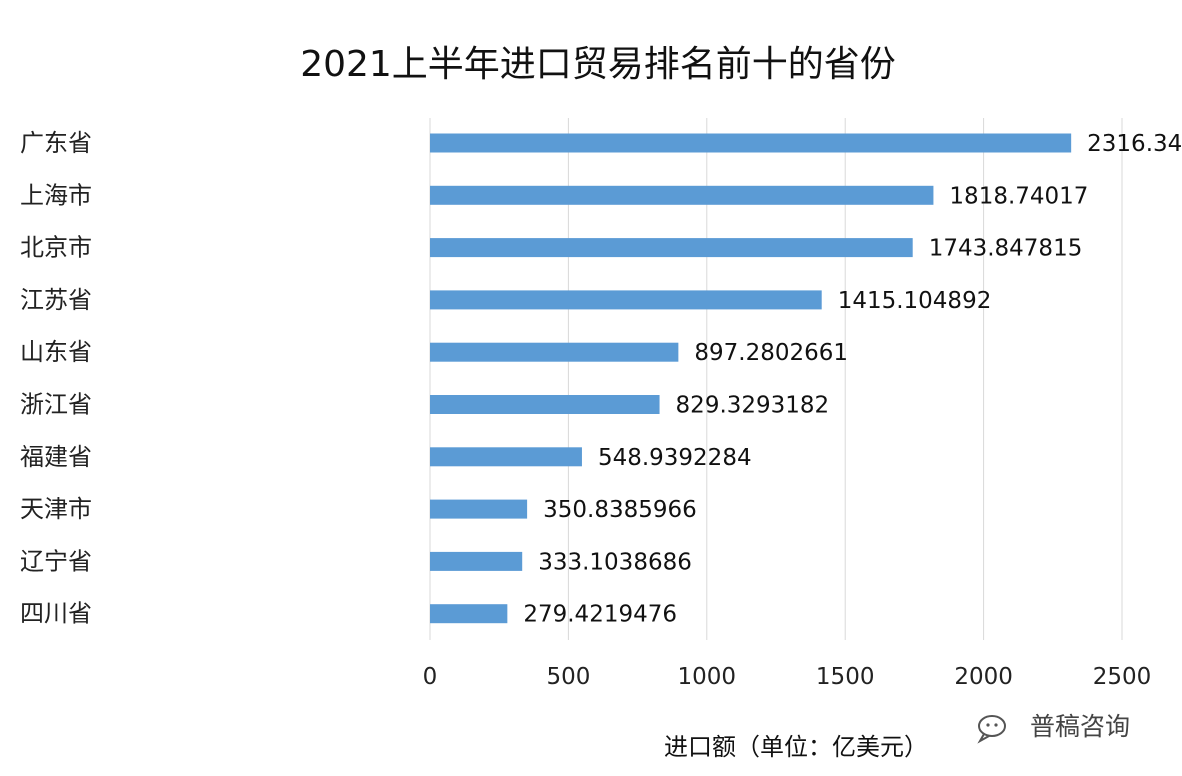  What do you see at coordinates (615, 562) in the screenshot?
I see `data-label: 333.1038686` at bounding box center [615, 562].